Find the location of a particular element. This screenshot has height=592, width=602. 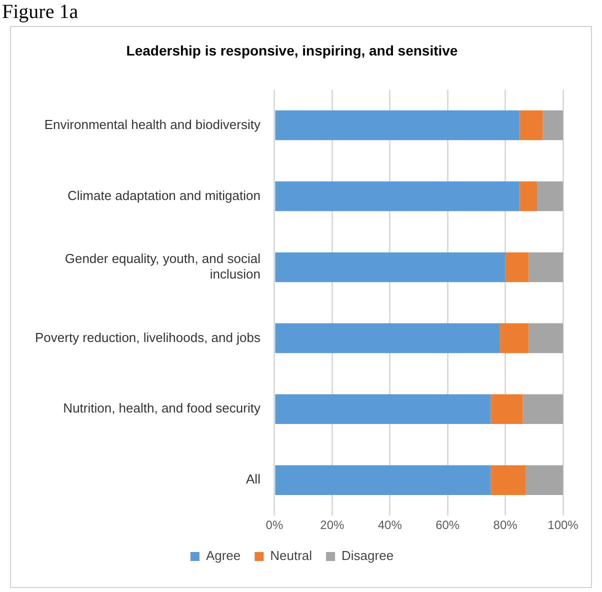

x-tick-label: 80% is located at coordinates (505, 525).